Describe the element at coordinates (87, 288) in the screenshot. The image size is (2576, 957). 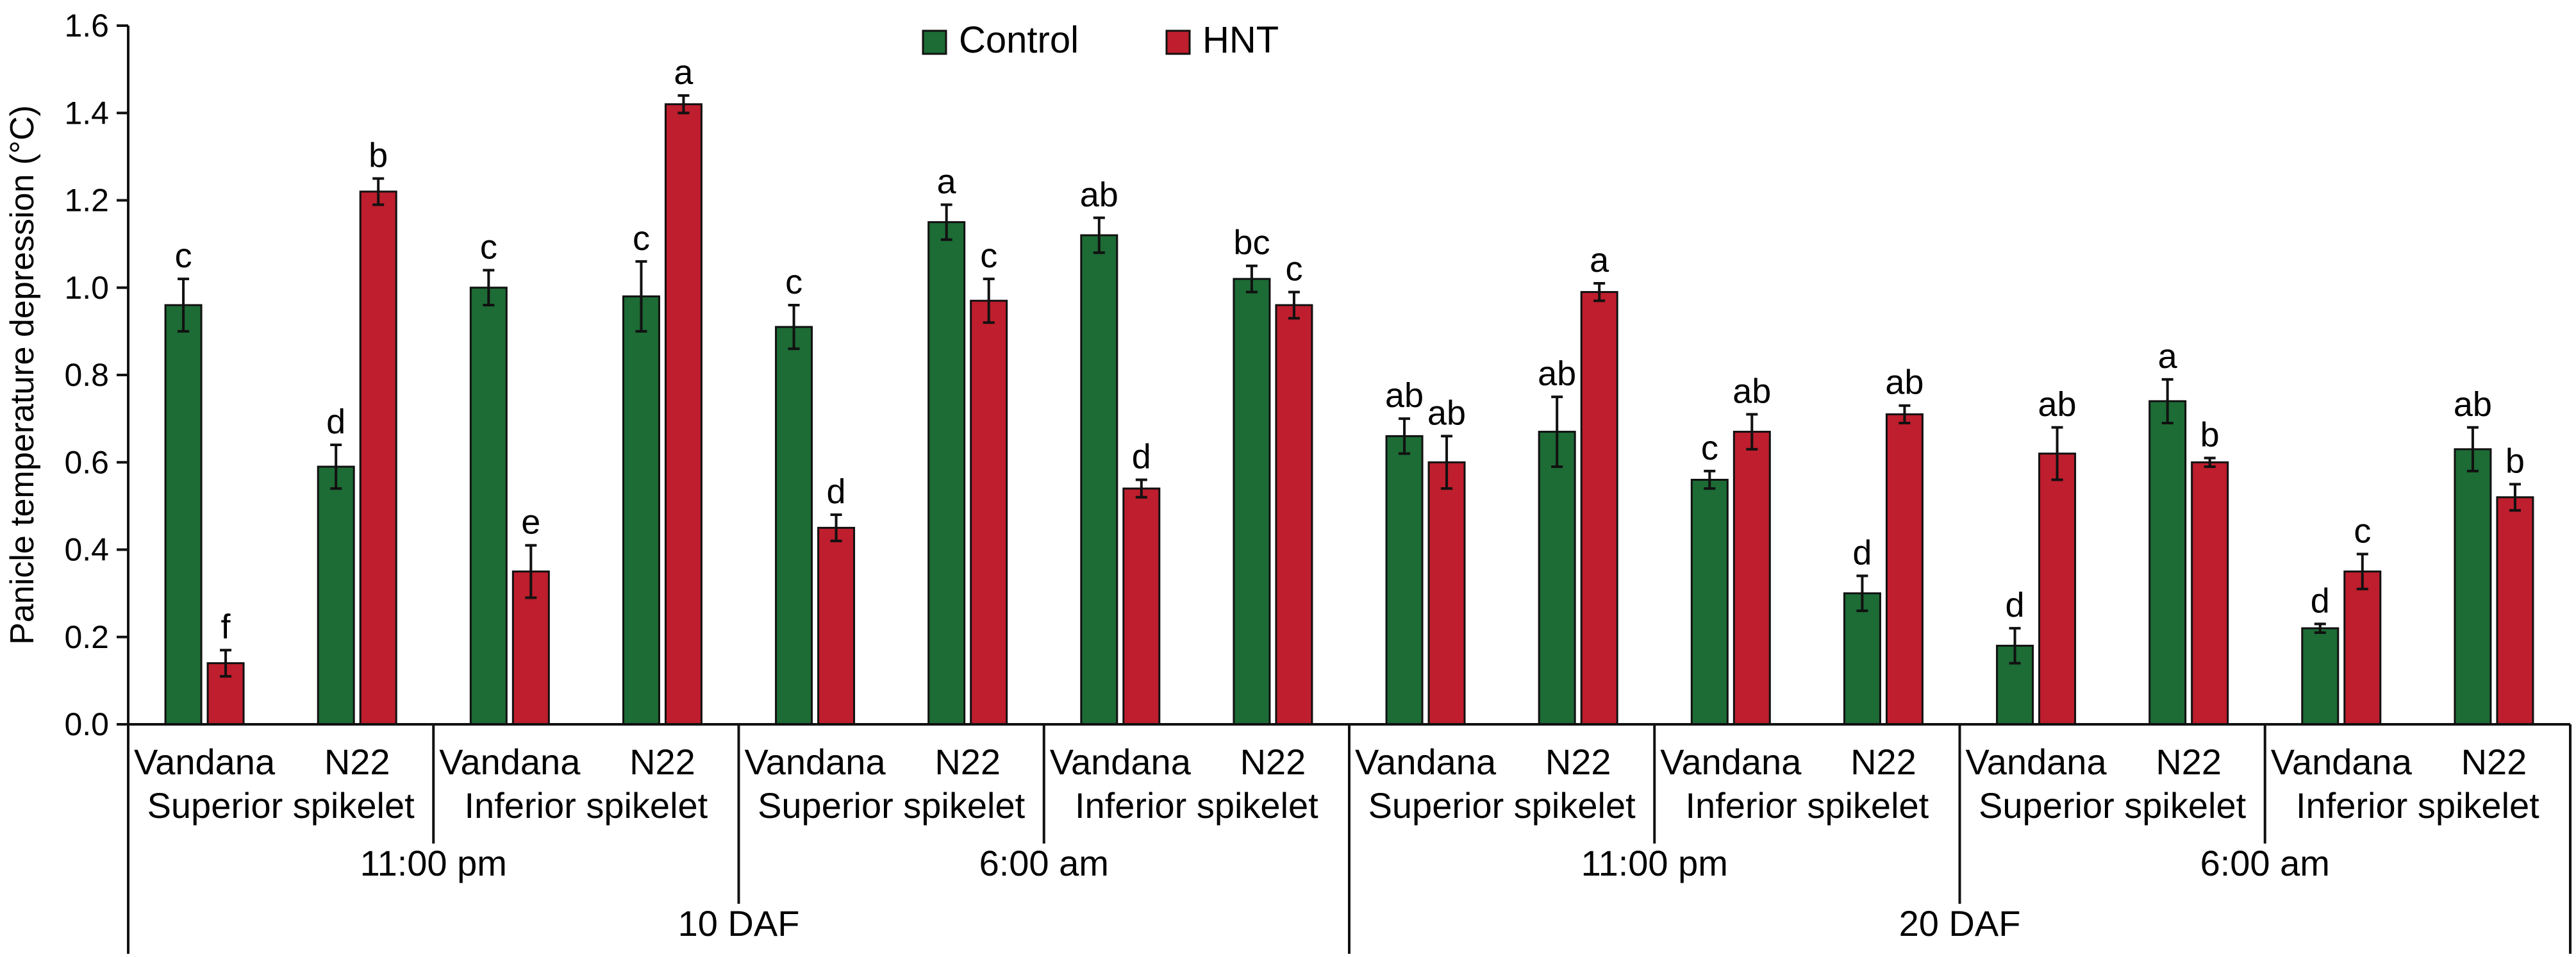
I see `y-tick-label: 1.0` at that location.